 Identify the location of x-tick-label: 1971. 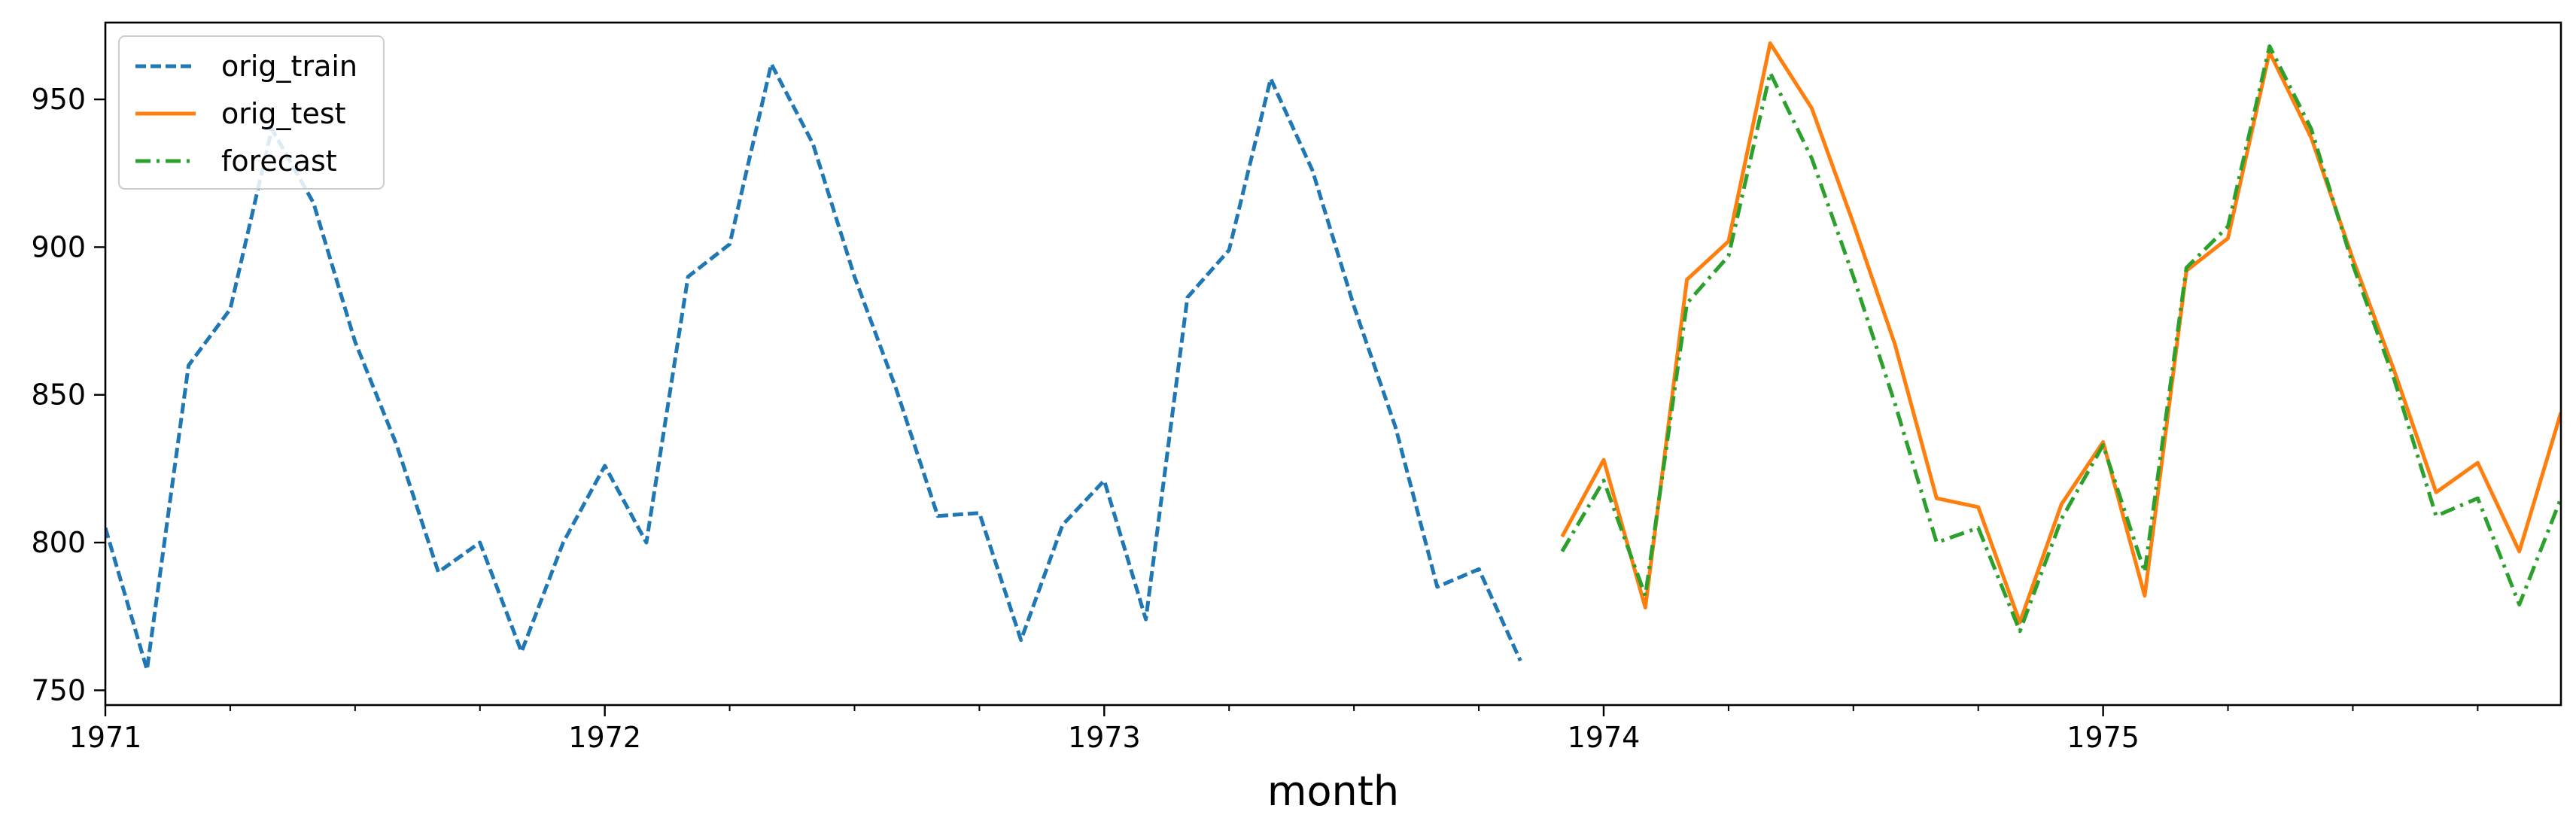
(105, 737).